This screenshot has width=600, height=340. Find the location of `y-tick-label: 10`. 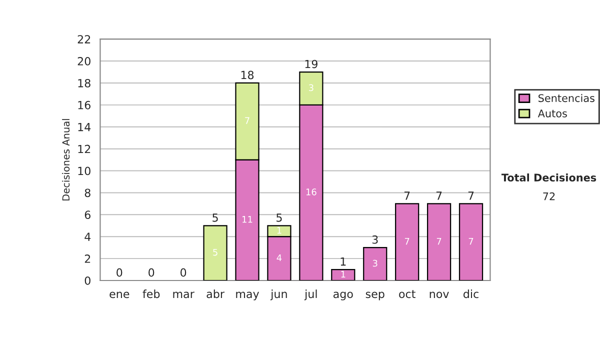

y-tick-label: 10 is located at coordinates (84, 171).